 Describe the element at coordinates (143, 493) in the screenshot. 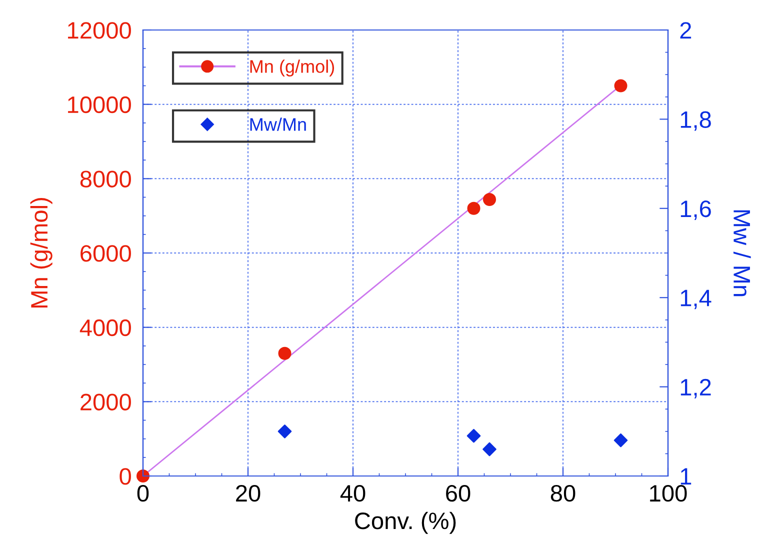

I see `x-tick-label: 0` at that location.